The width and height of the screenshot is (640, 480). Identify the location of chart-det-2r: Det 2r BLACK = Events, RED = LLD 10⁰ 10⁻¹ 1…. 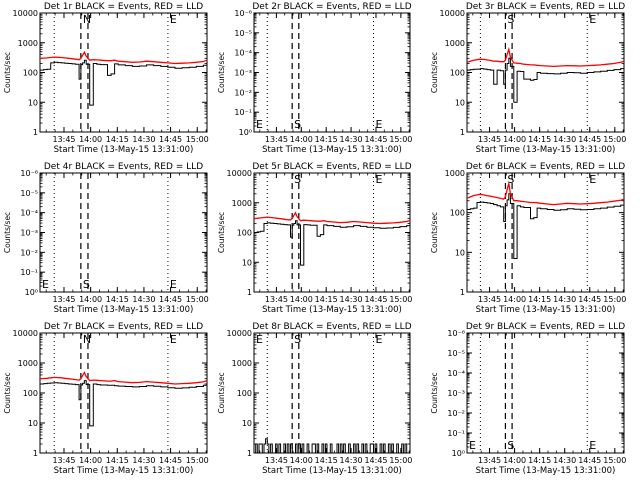
(314, 78).